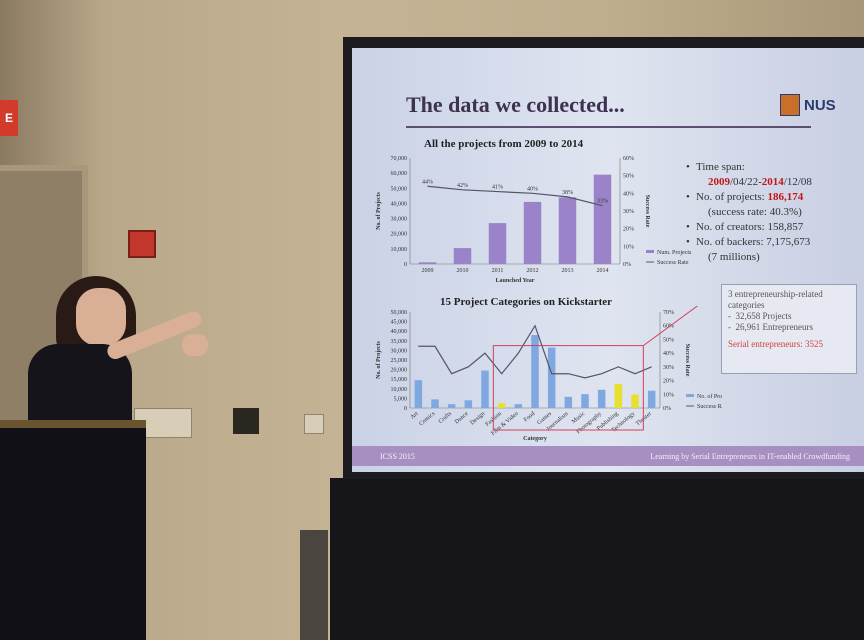 The height and width of the screenshot is (640, 864). What do you see at coordinates (195, 345) in the screenshot?
I see `presenter-hand` at bounding box center [195, 345].